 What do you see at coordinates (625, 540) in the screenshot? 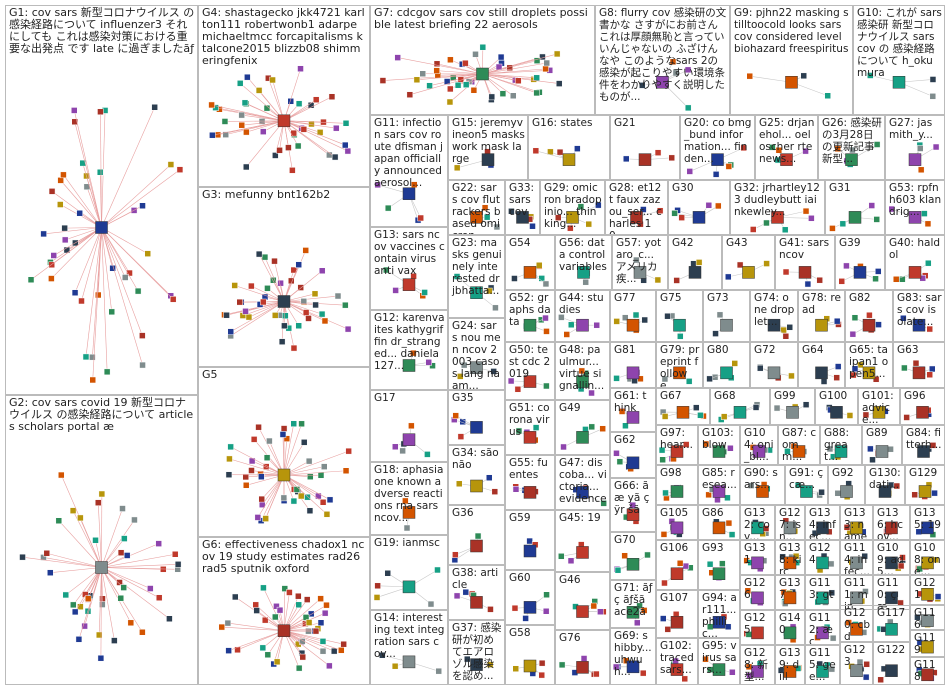
I see `group-label: G70` at bounding box center [625, 540].